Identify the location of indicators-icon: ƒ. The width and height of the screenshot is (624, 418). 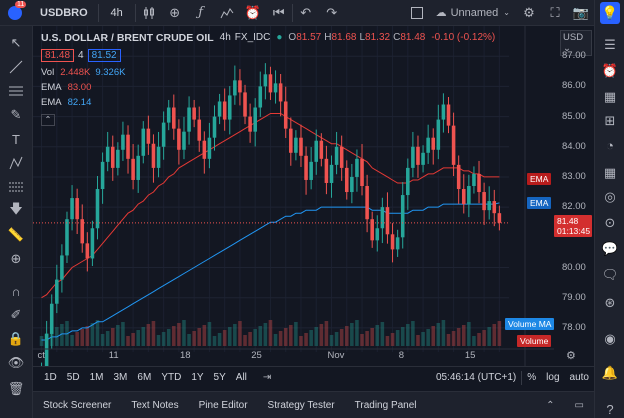
(201, 12).